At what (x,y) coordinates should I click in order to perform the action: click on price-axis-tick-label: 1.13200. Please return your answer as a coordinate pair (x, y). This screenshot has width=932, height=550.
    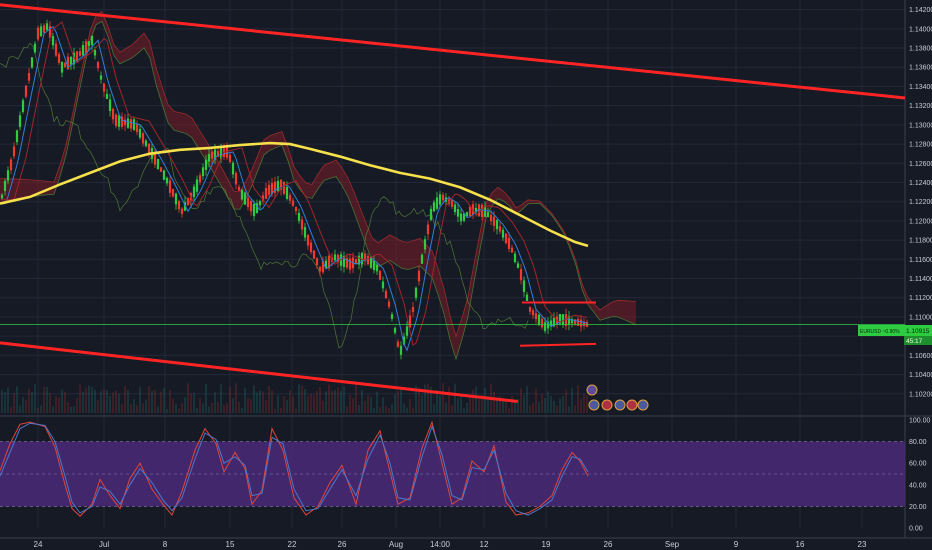
    Looking at the image, I should click on (920, 106).